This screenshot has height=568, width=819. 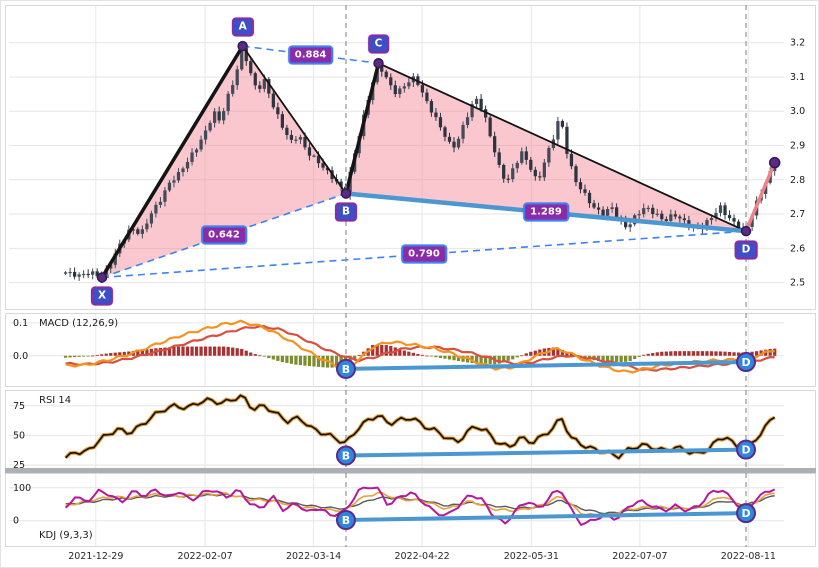 What do you see at coordinates (546, 365) in the screenshot?
I see `macd-bd-trendline` at bounding box center [546, 365].